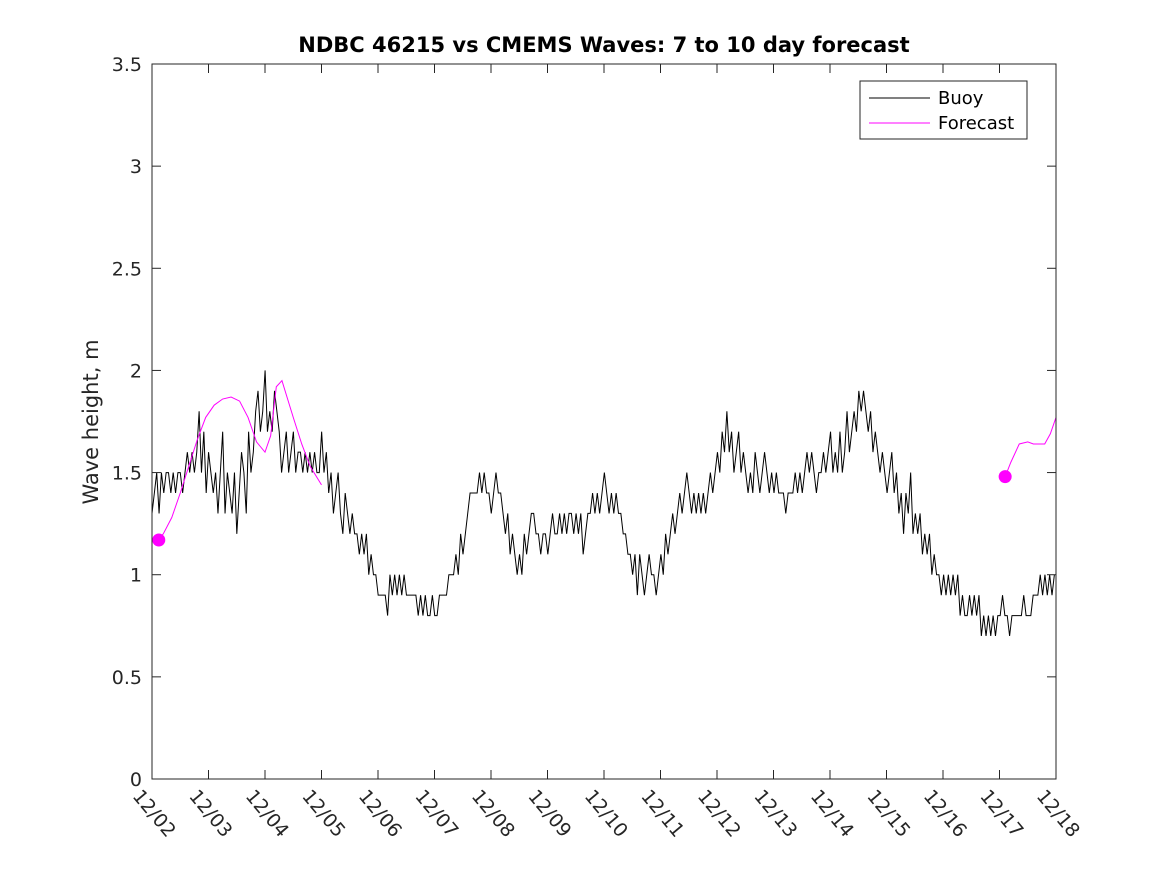 This screenshot has height=875, width=1167. What do you see at coordinates (91, 421) in the screenshot?
I see `y-axis-label: Wave height, m` at bounding box center [91, 421].